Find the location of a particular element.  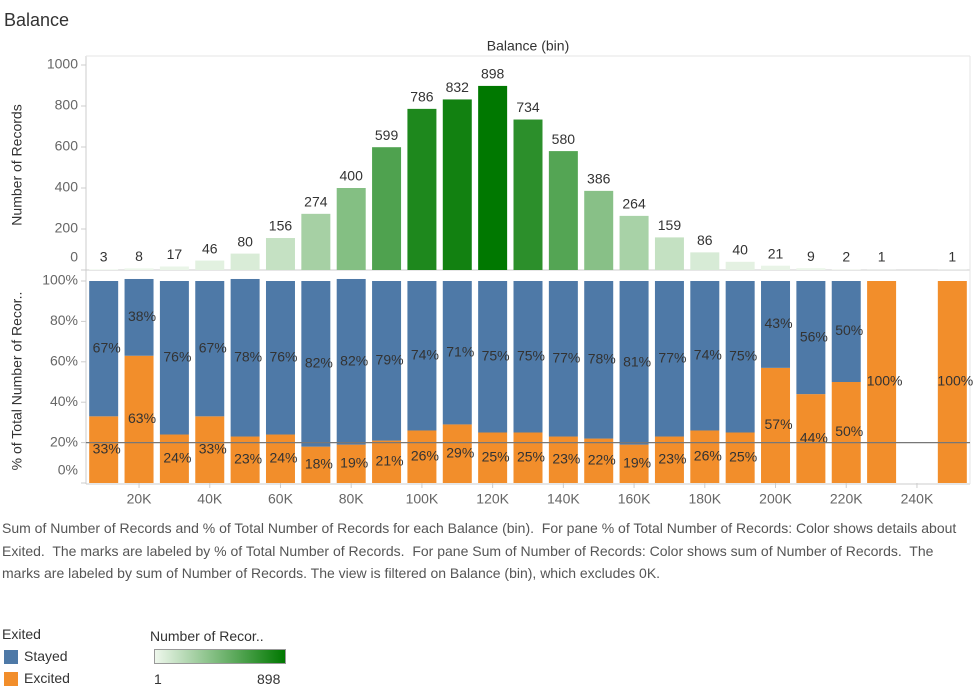

legend-max: 898 is located at coordinates (269, 679).